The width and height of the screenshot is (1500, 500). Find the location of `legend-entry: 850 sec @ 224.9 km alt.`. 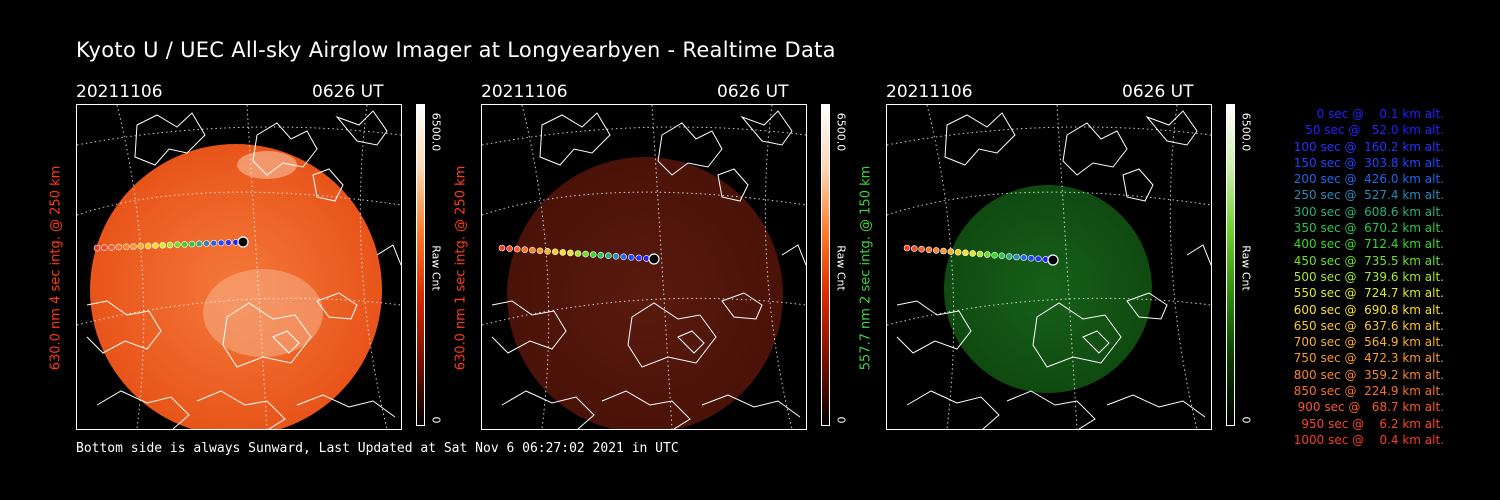

legend-entry: 850 sec @ 224.9 km alt. is located at coordinates (1366, 391).